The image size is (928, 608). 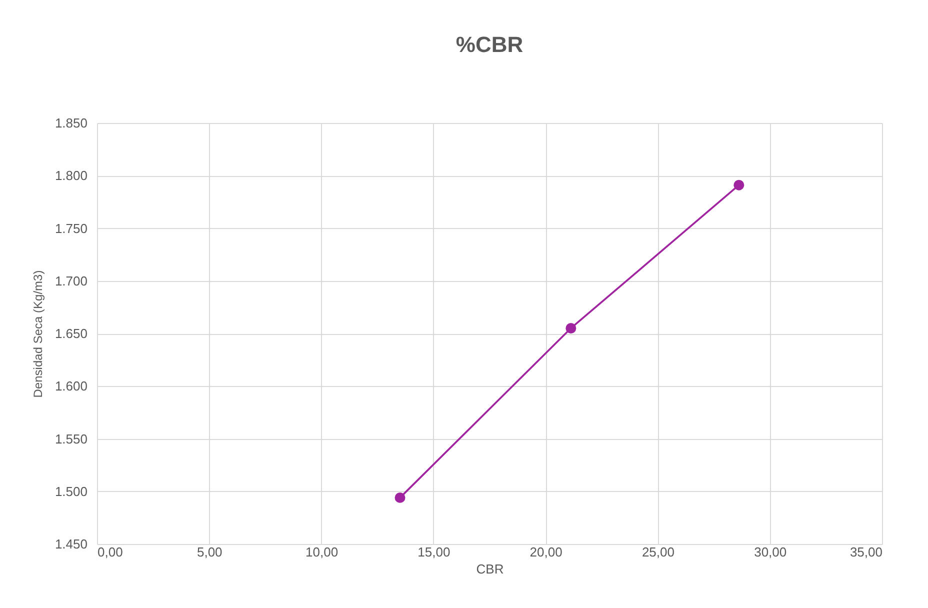 I want to click on y-tick-label: 1.600, so click(x=71, y=386).